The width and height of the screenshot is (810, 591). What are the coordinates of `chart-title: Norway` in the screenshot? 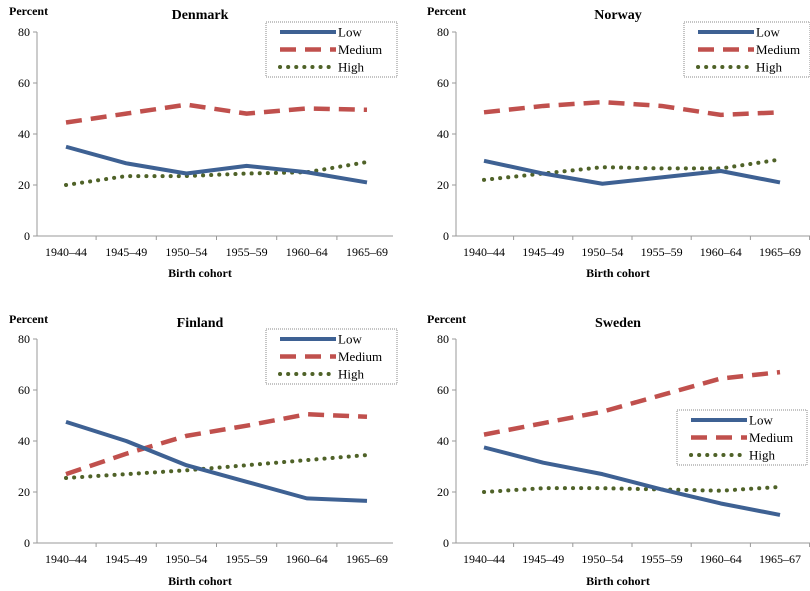 It's located at (617, 15).